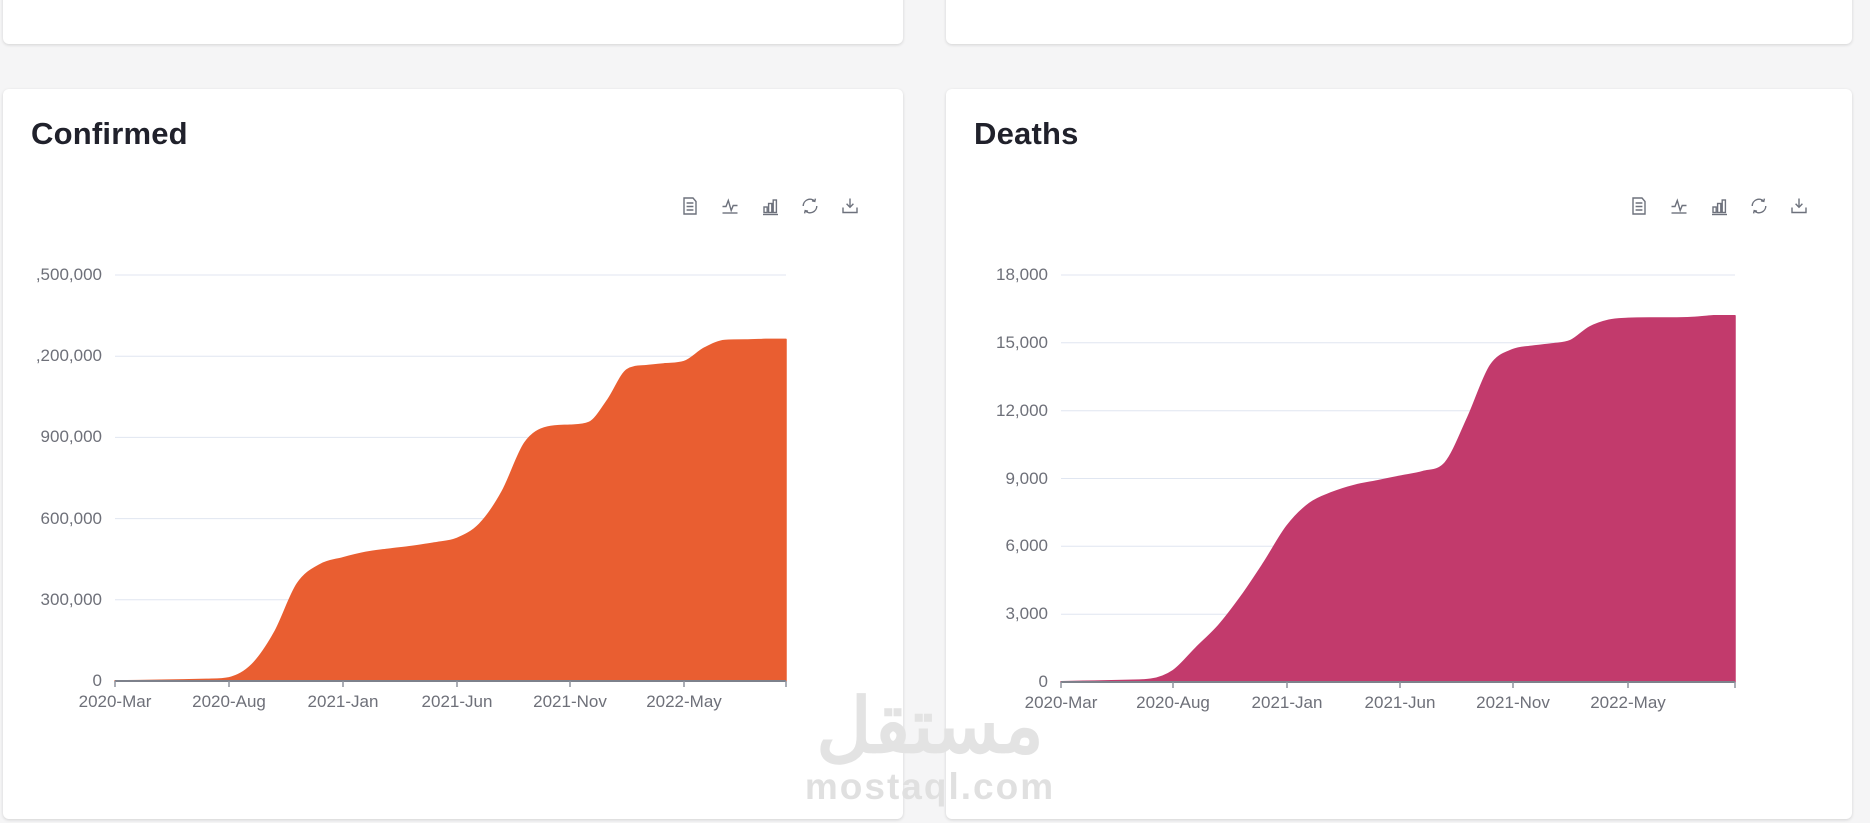 The height and width of the screenshot is (823, 1870). What do you see at coordinates (453, 22) in the screenshot?
I see `card-top-left` at bounding box center [453, 22].